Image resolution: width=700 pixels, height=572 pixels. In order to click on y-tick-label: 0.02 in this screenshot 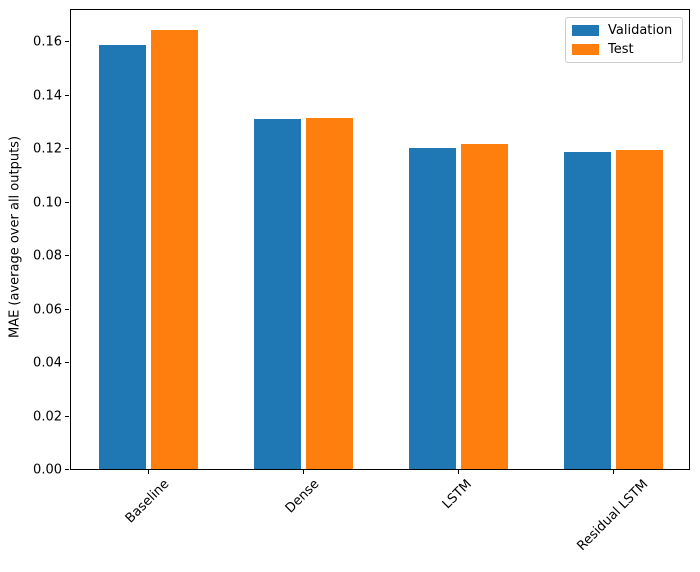, I will do `click(47, 417)`.